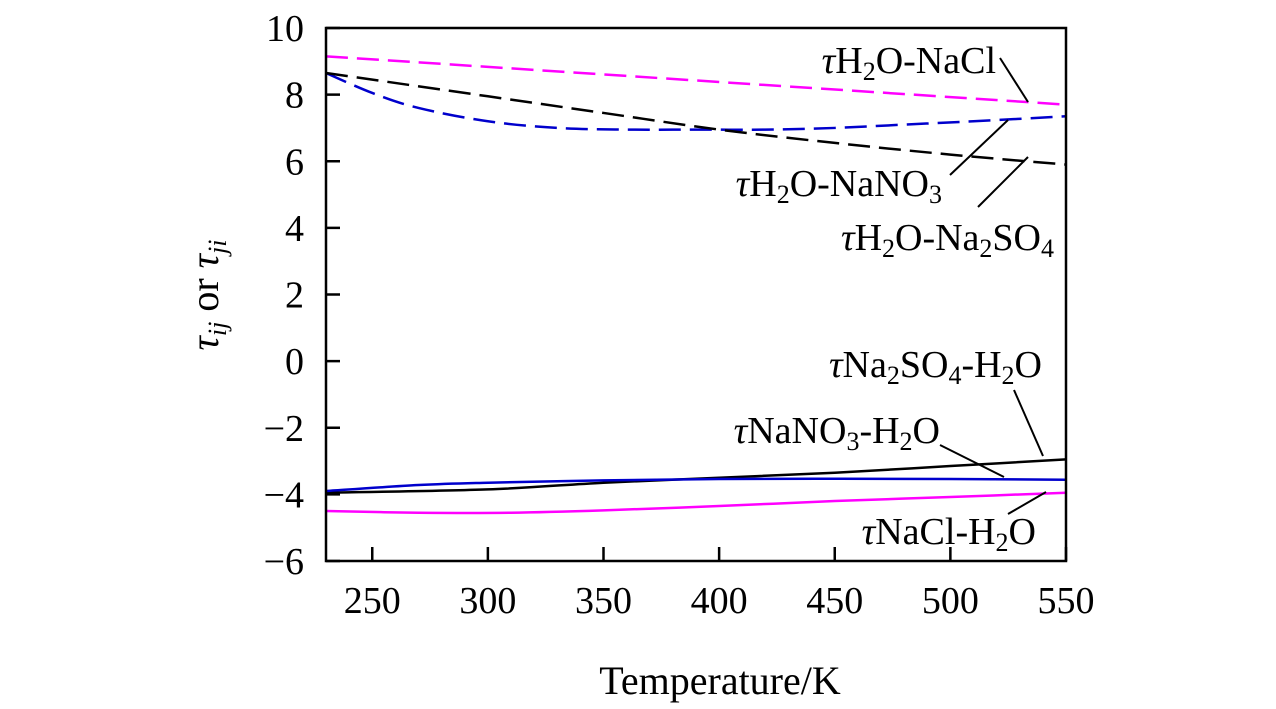 The height and width of the screenshot is (709, 1276). I want to click on series-label-h2o_na2so4: τH2O-Na2SO4, so click(947, 240).